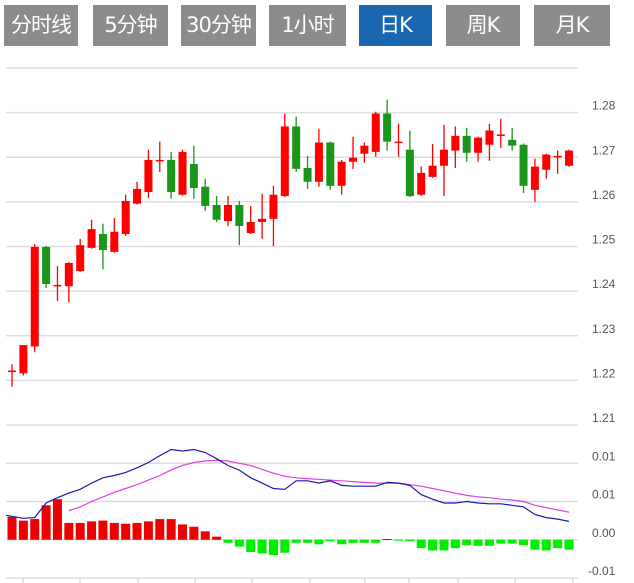 The image size is (634, 583). I want to click on dif-line, so click(287, 485).